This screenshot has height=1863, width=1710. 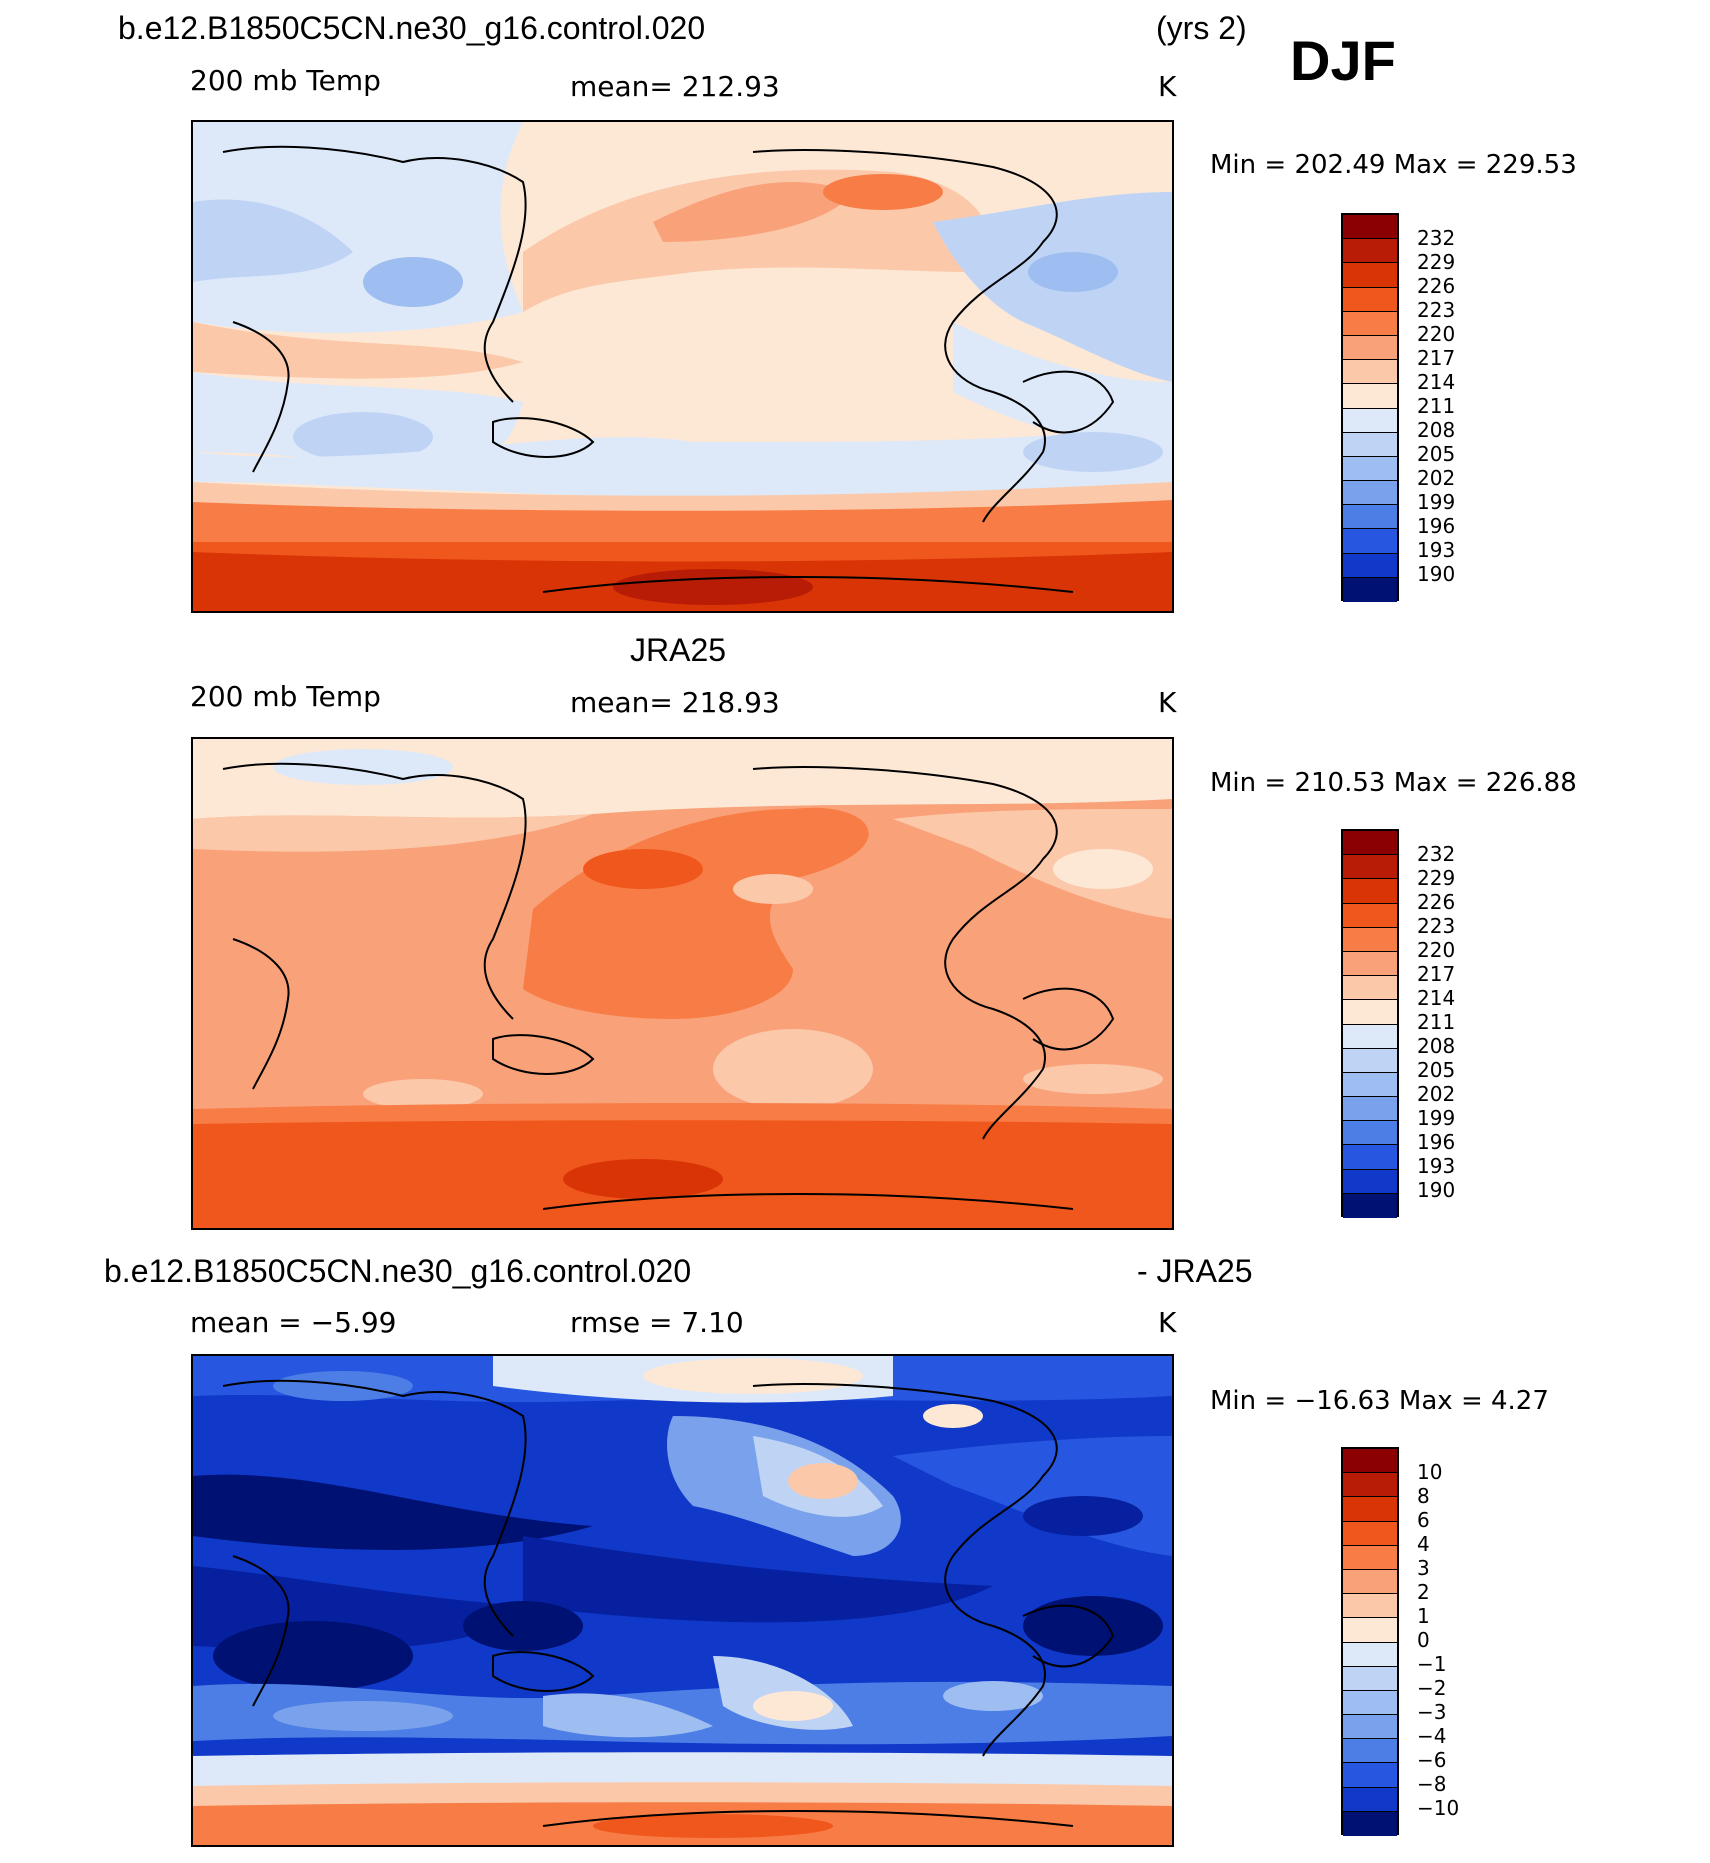 I want to click on panel3-title-suffix: - JRA25, so click(x=1195, y=1271).